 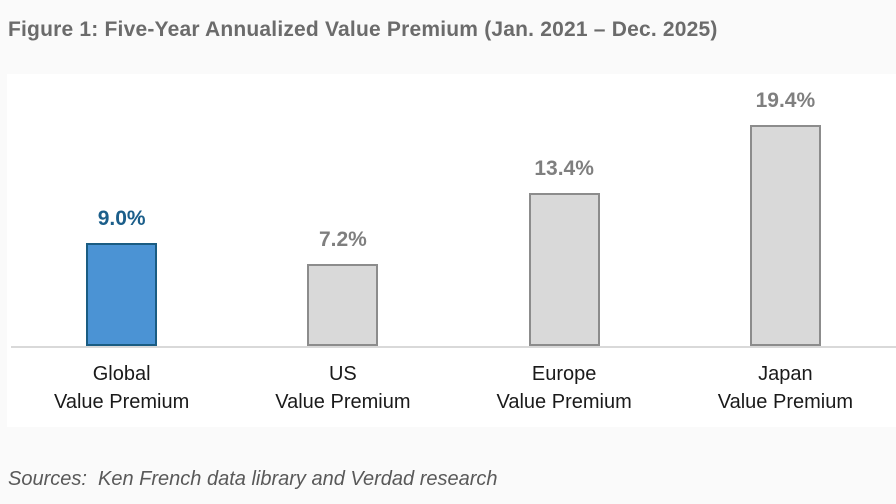 I want to click on category-label-global: Global Value Premium, so click(x=122, y=388).